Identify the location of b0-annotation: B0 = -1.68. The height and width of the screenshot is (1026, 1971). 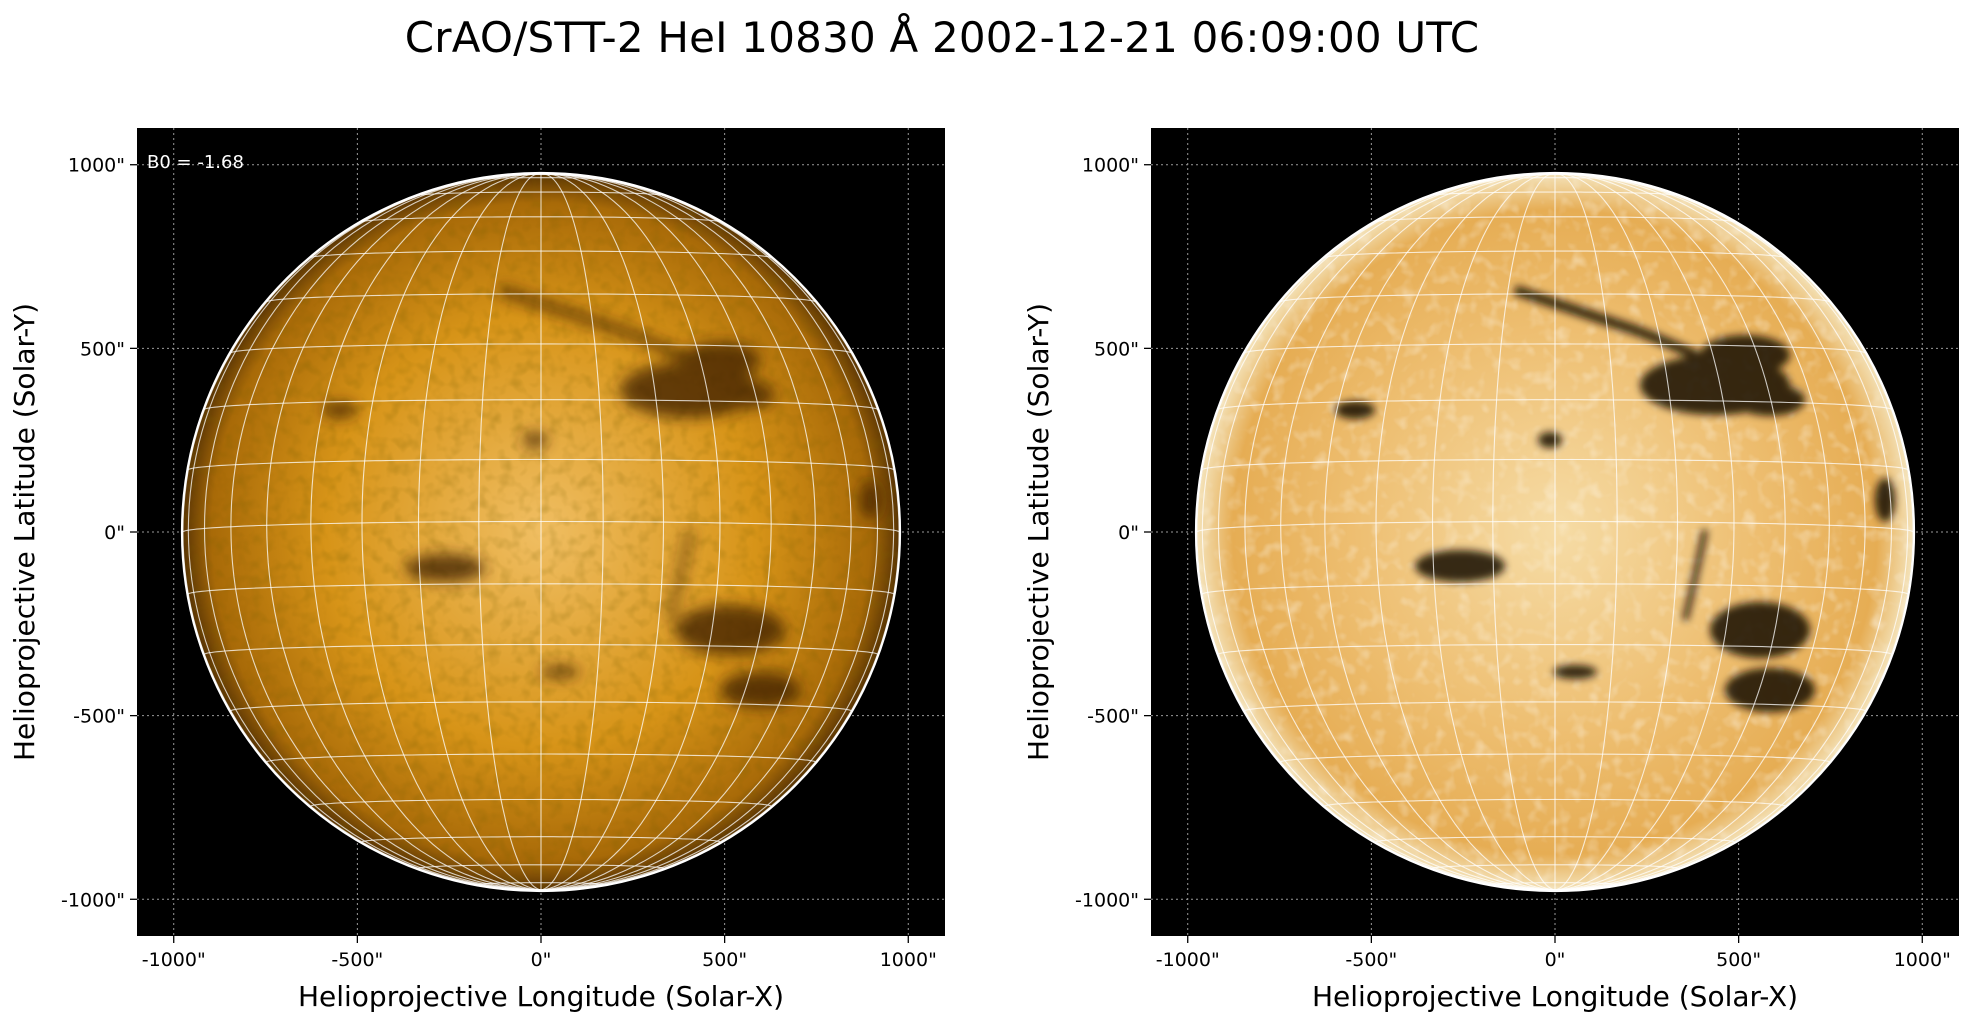
(195, 162).